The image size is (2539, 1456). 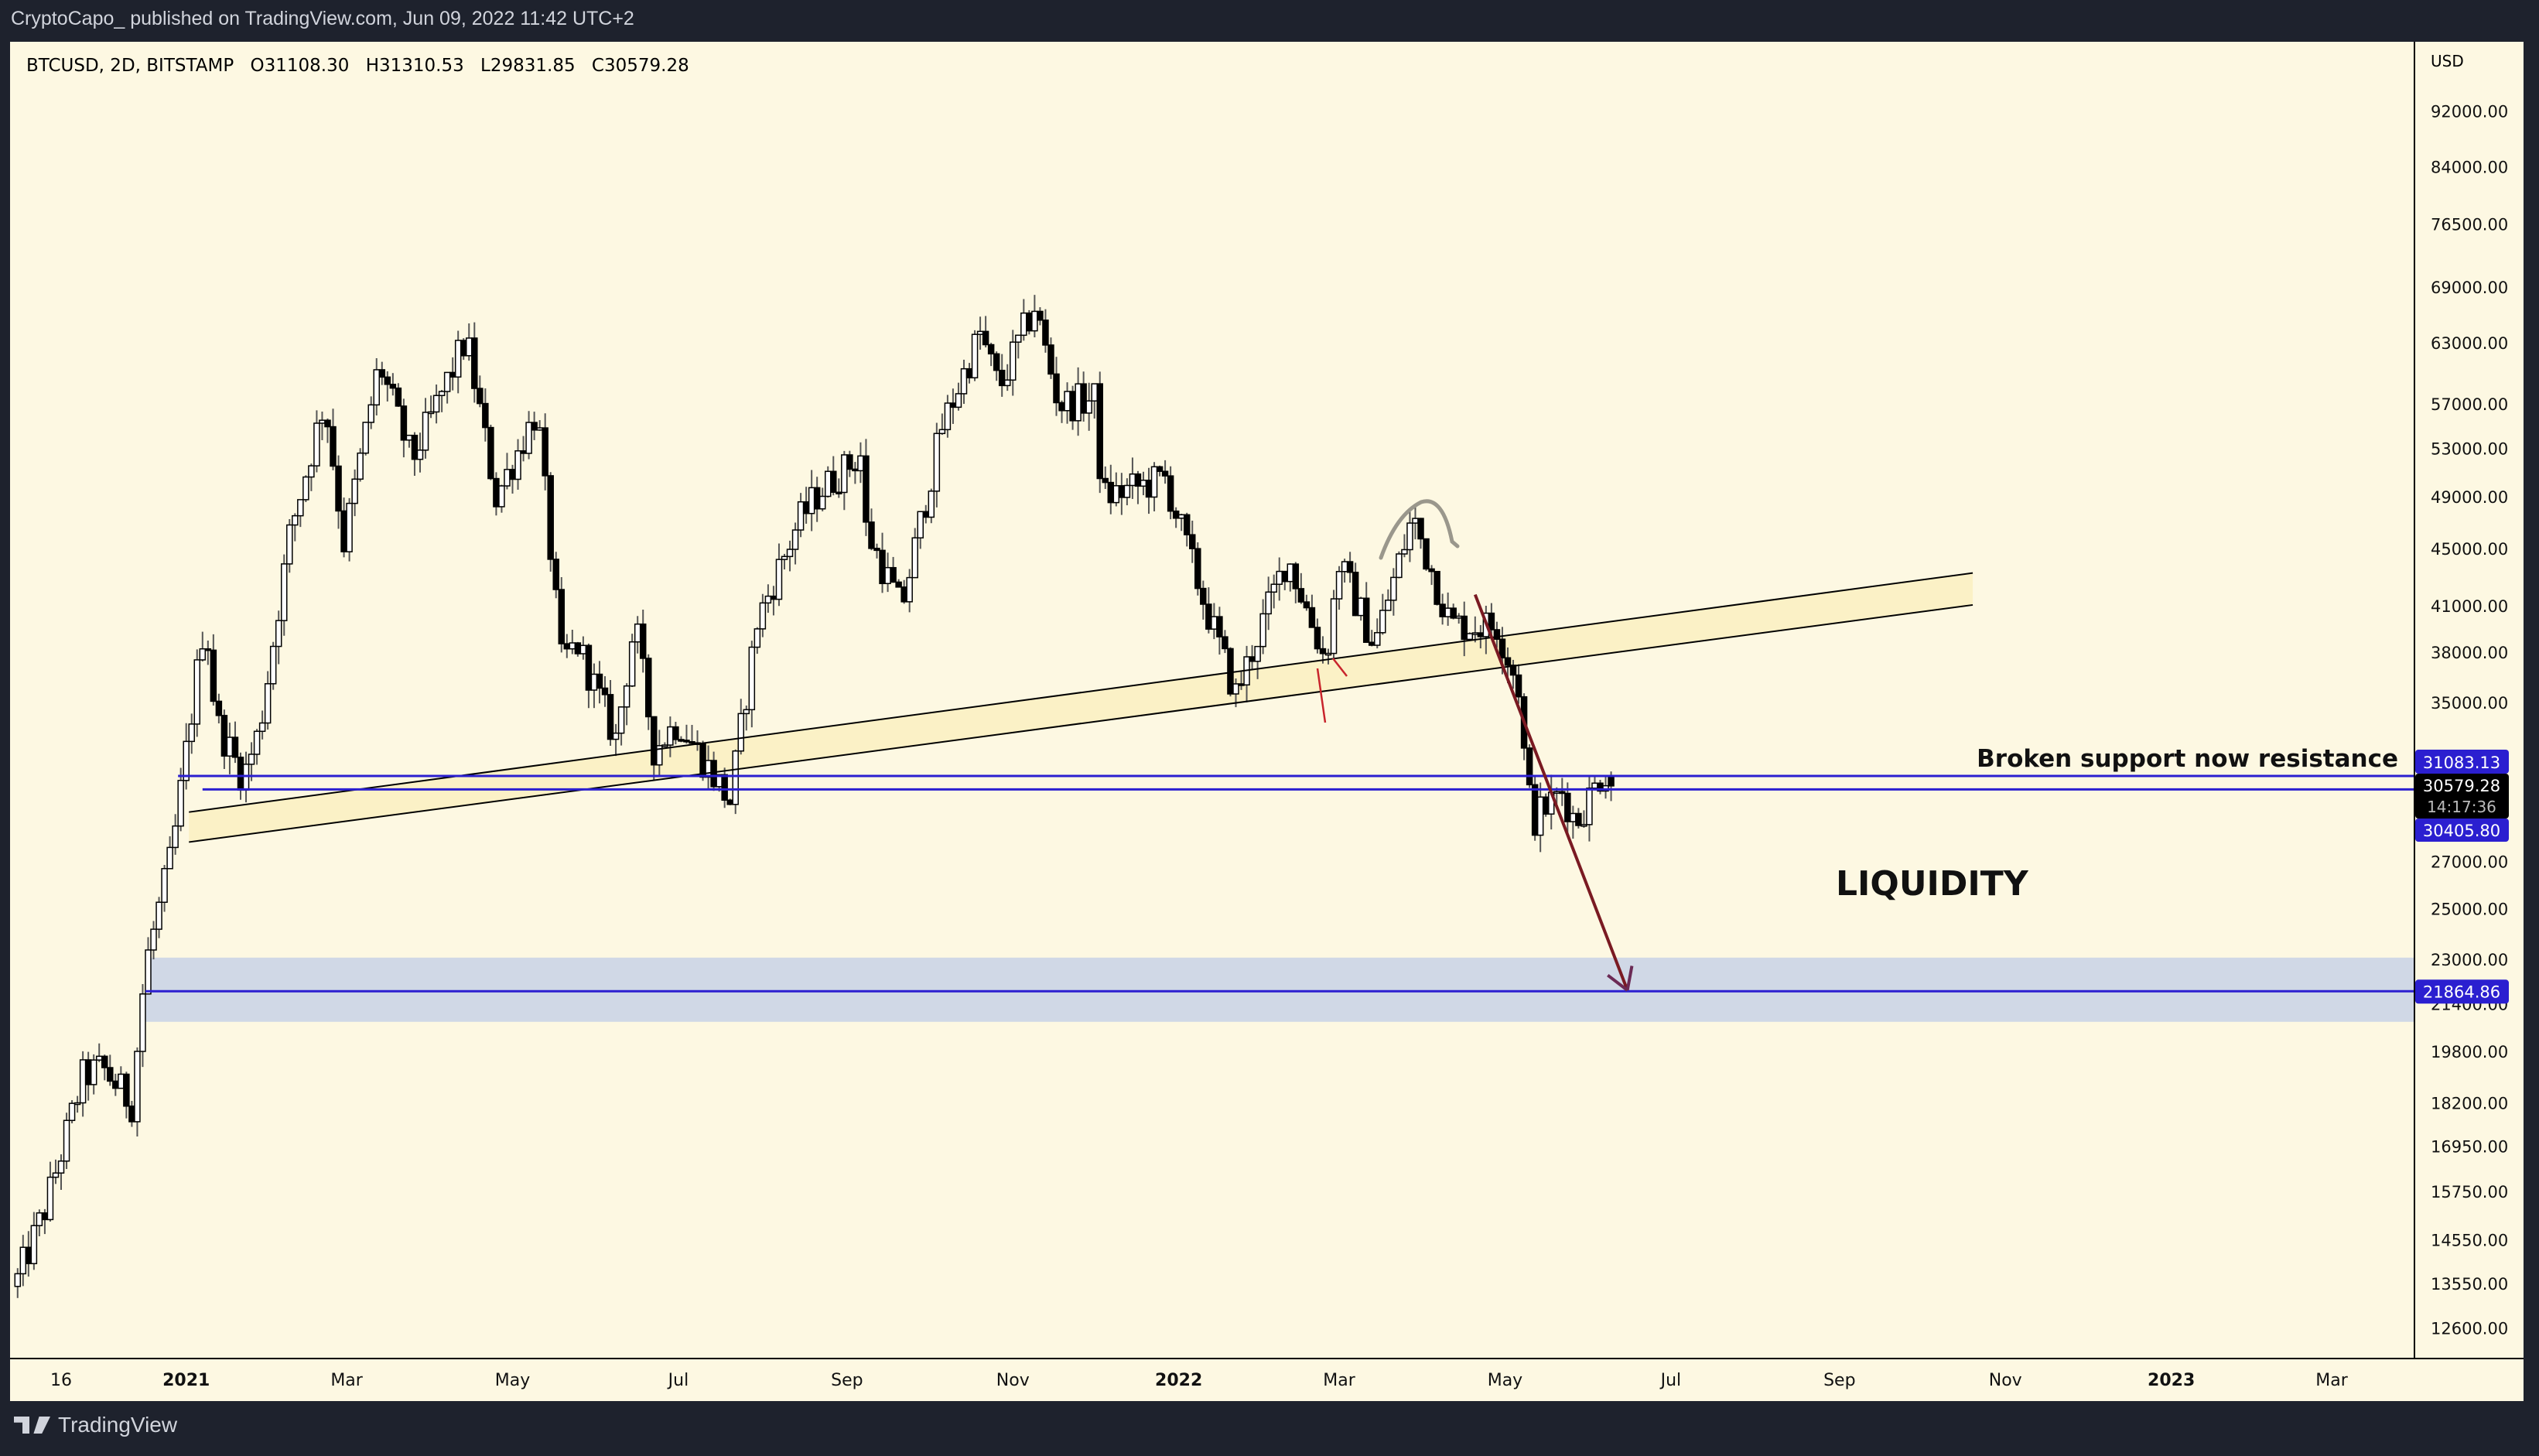 I want to click on time-tick-label: 16, so click(x=61, y=1381).